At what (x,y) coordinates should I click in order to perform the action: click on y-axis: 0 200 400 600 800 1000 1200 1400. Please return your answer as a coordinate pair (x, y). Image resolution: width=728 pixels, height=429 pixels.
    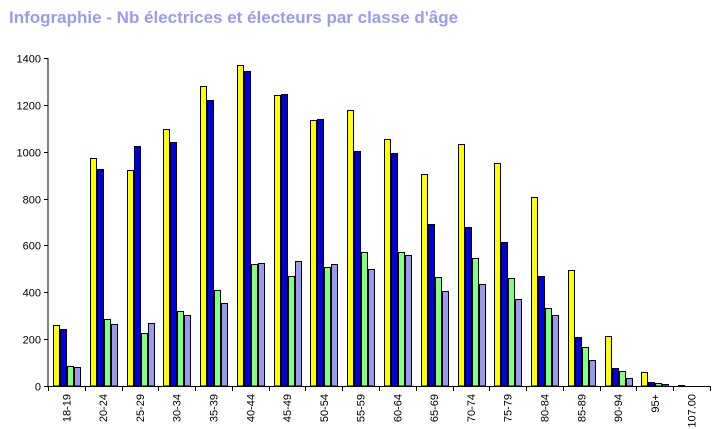
    Looking at the image, I should click on (33, 224).